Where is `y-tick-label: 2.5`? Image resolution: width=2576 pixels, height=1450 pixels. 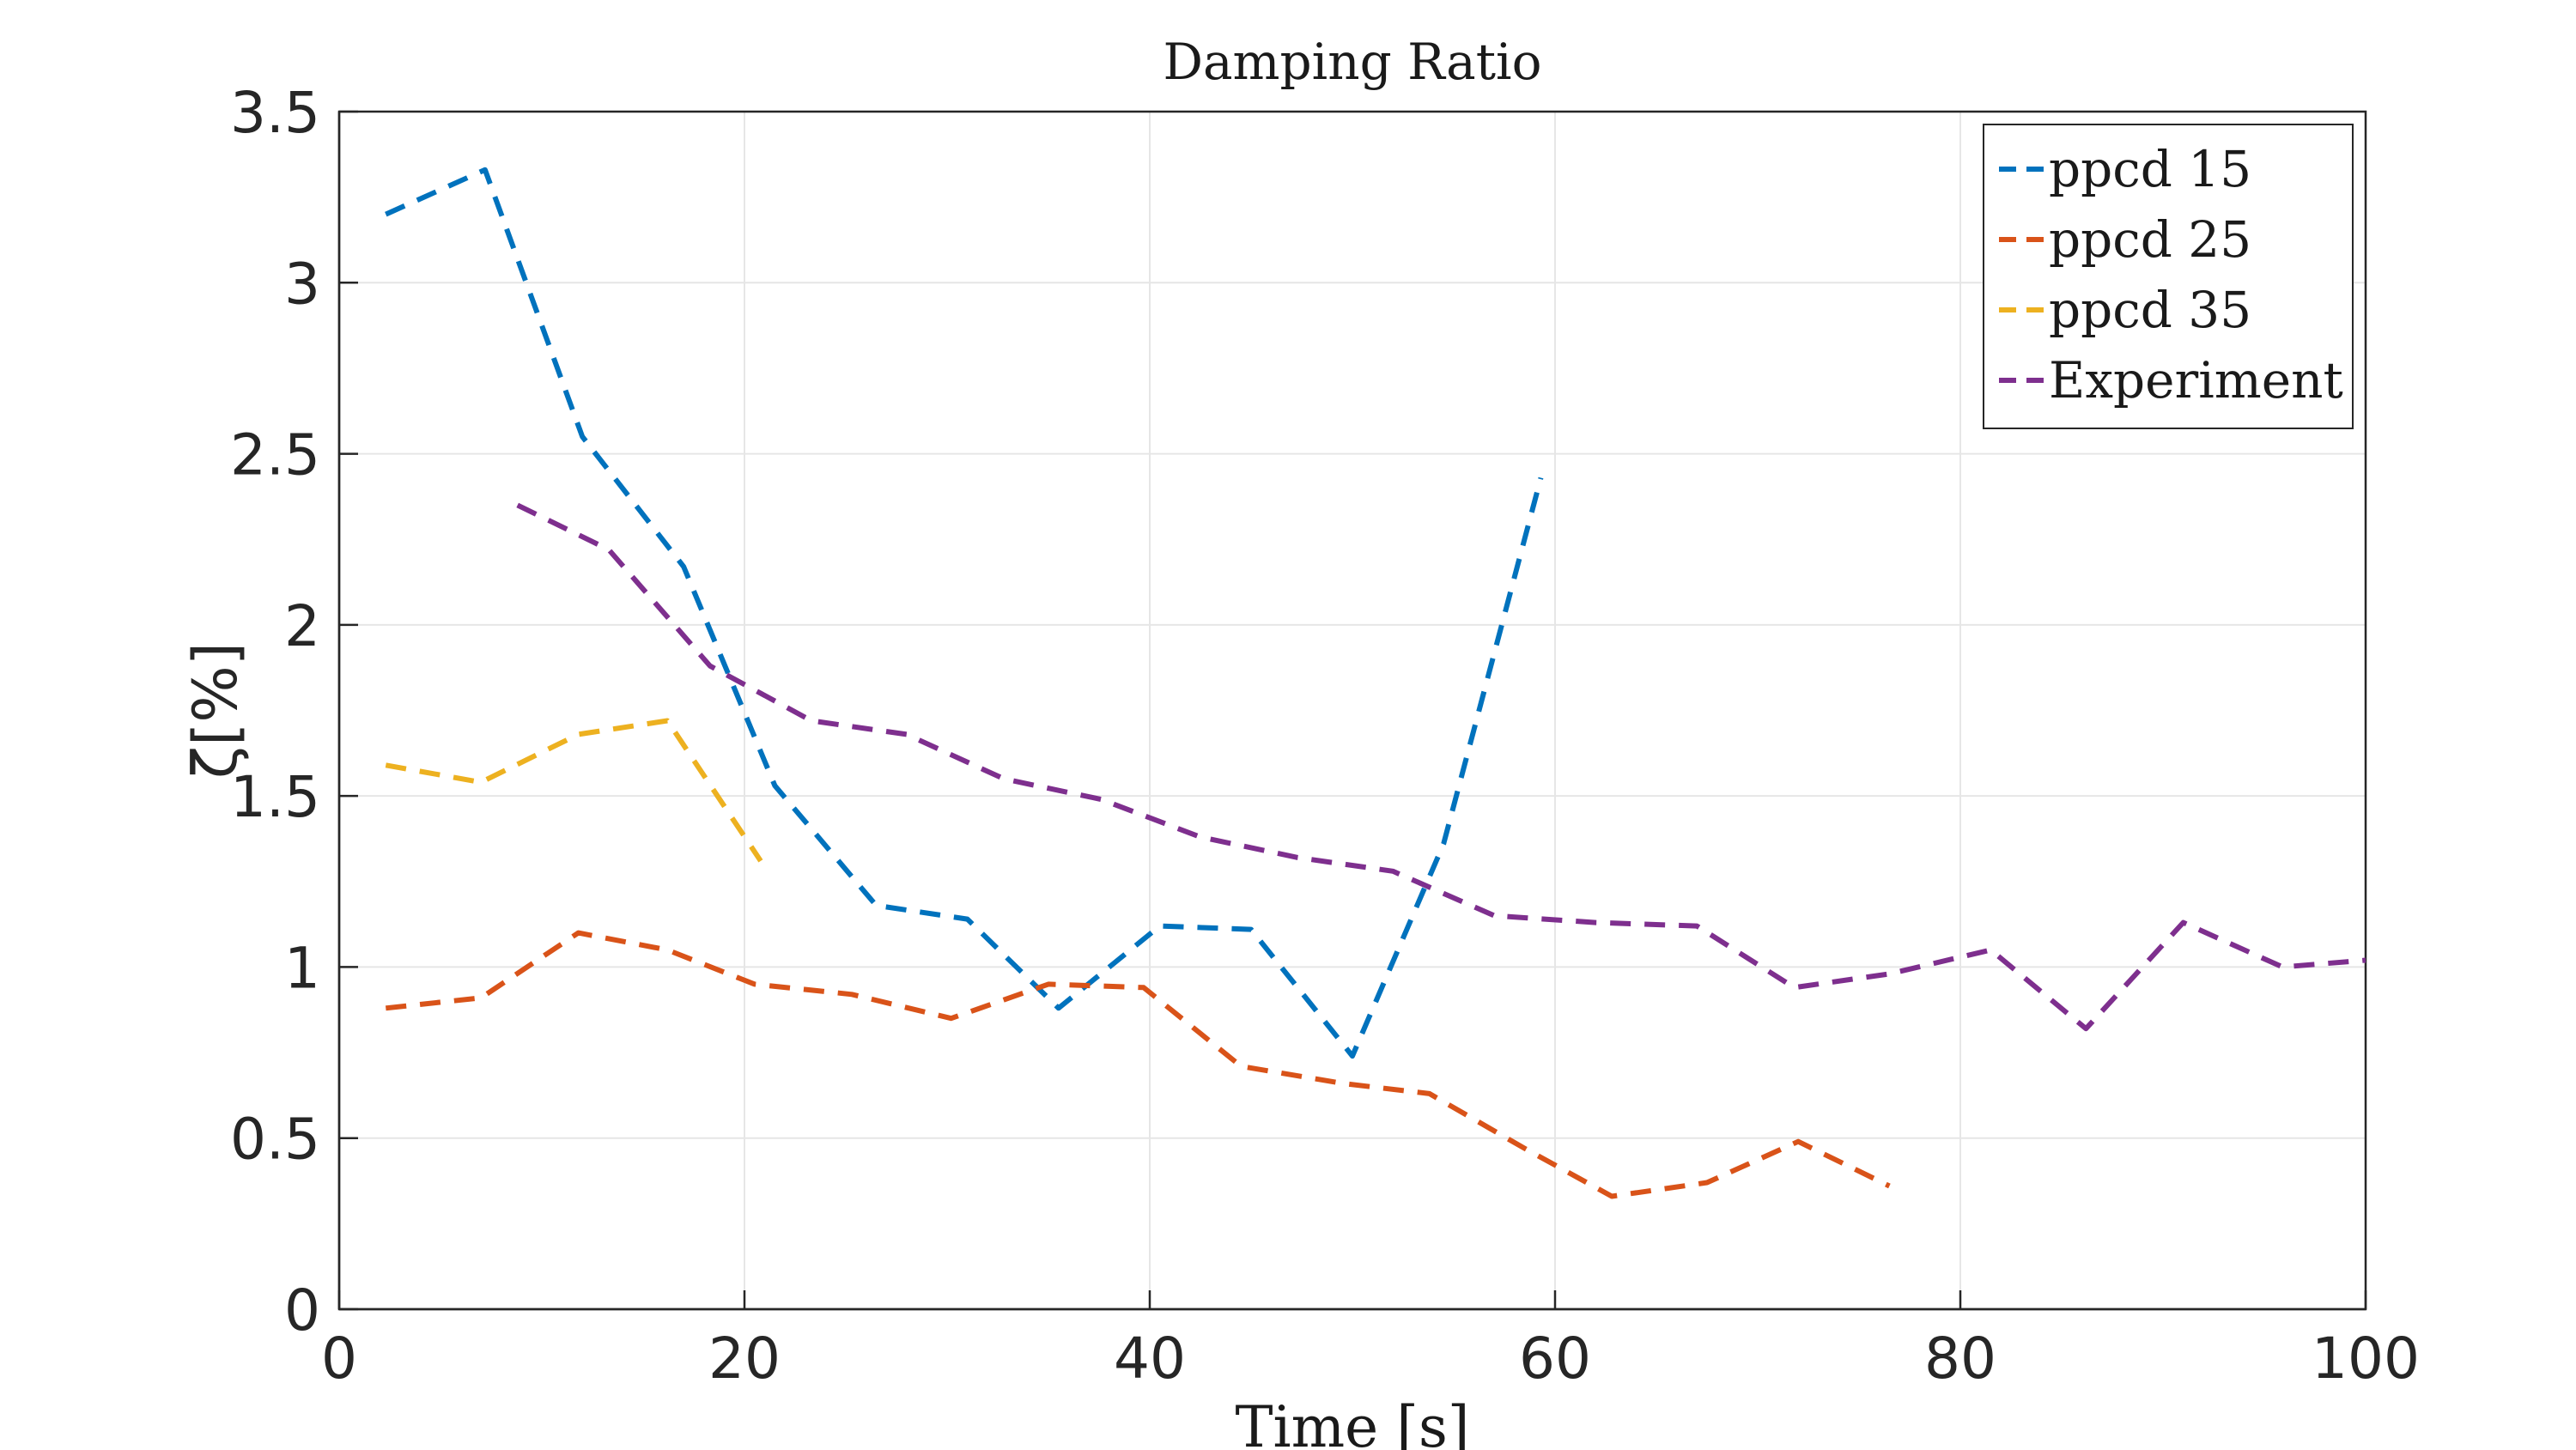 y-tick-label: 2.5 is located at coordinates (275, 455).